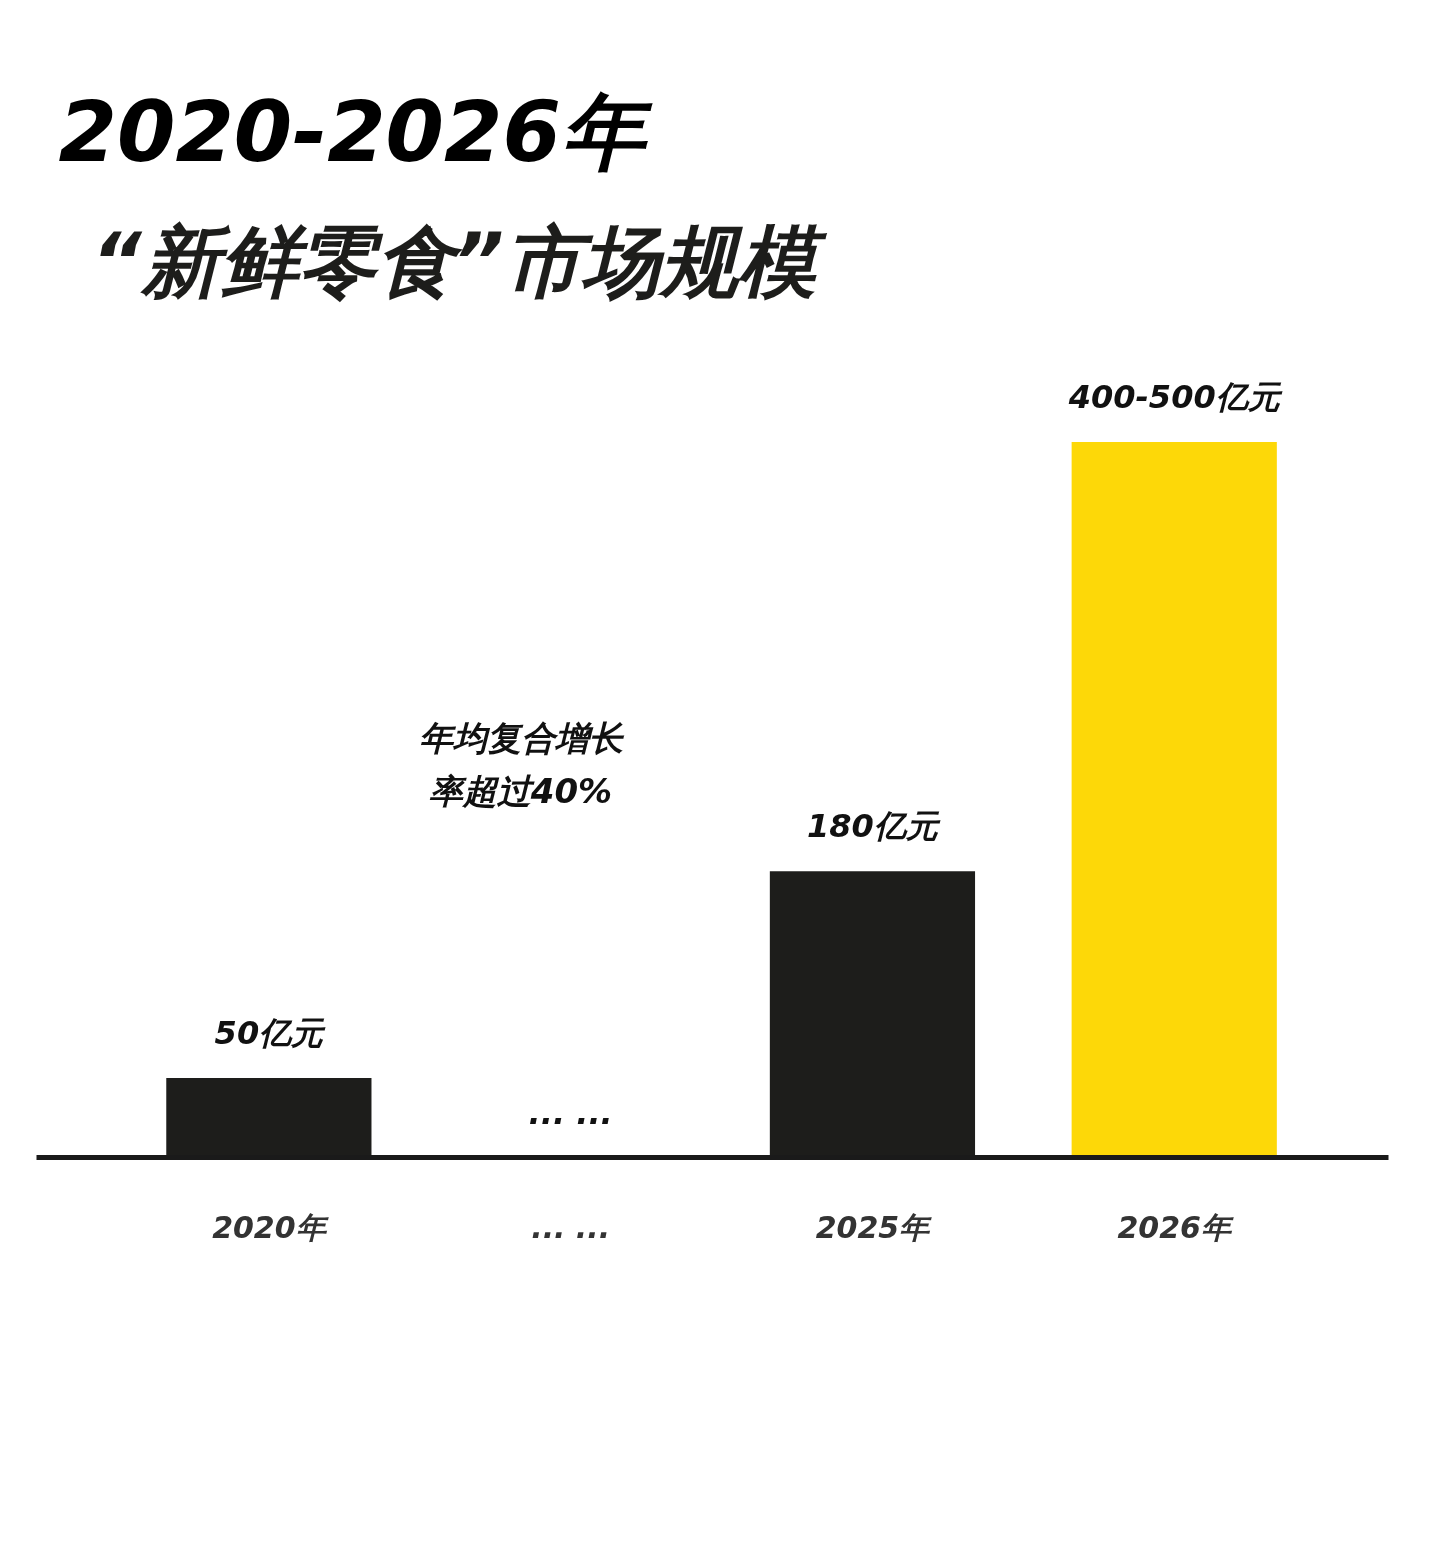 The height and width of the screenshot is (1547, 1440). Describe the element at coordinates (1175, 397) in the screenshot. I see `data-label: 400-500亿元` at that location.